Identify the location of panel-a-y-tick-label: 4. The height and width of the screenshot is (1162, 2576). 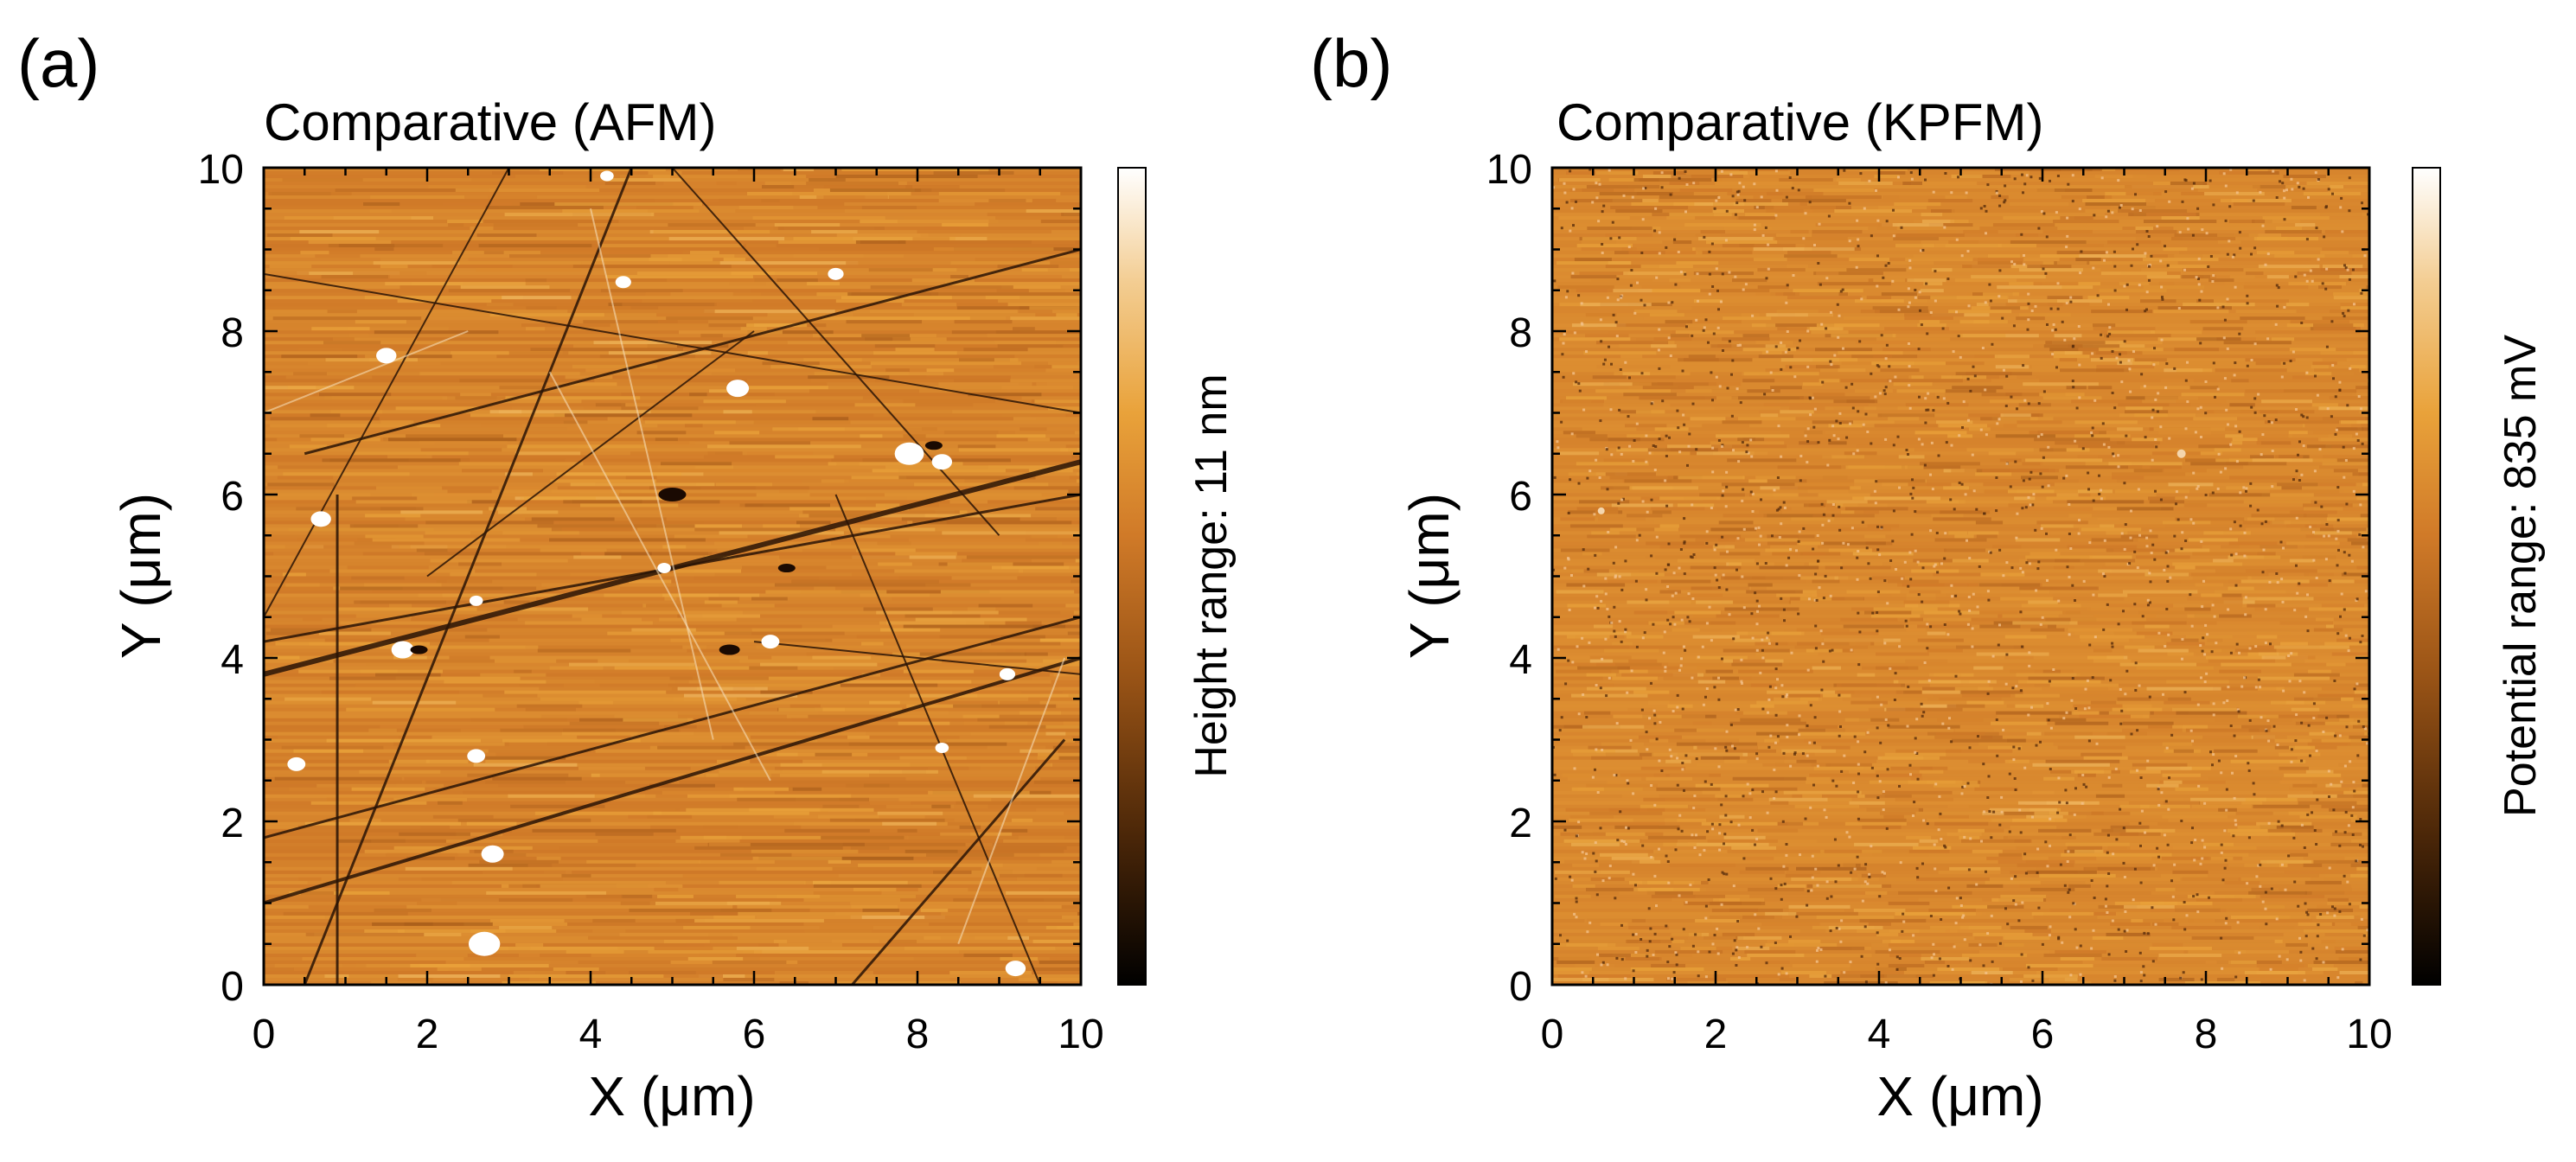
(233, 660).